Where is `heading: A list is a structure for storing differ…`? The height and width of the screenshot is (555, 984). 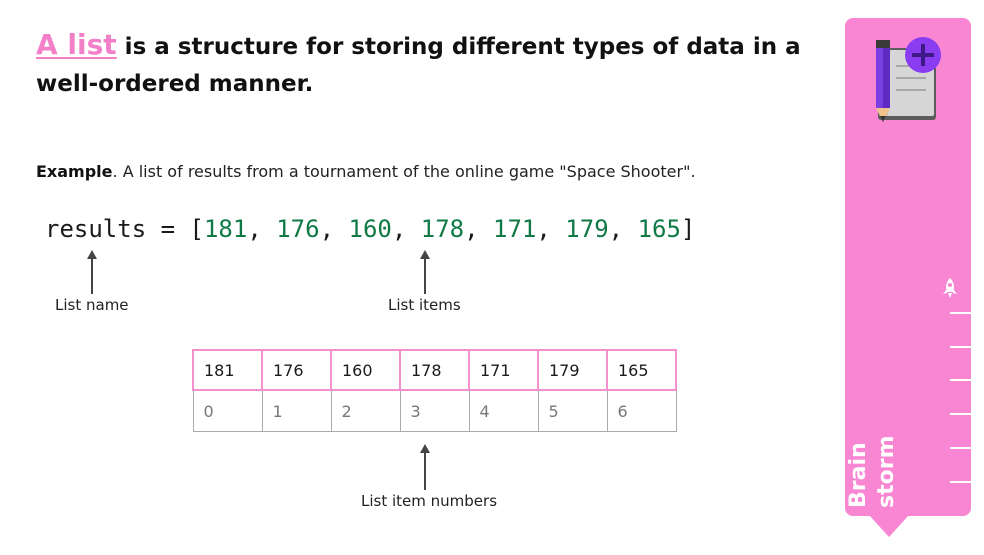 heading: A list is a structure for storing differ… is located at coordinates (431, 64).